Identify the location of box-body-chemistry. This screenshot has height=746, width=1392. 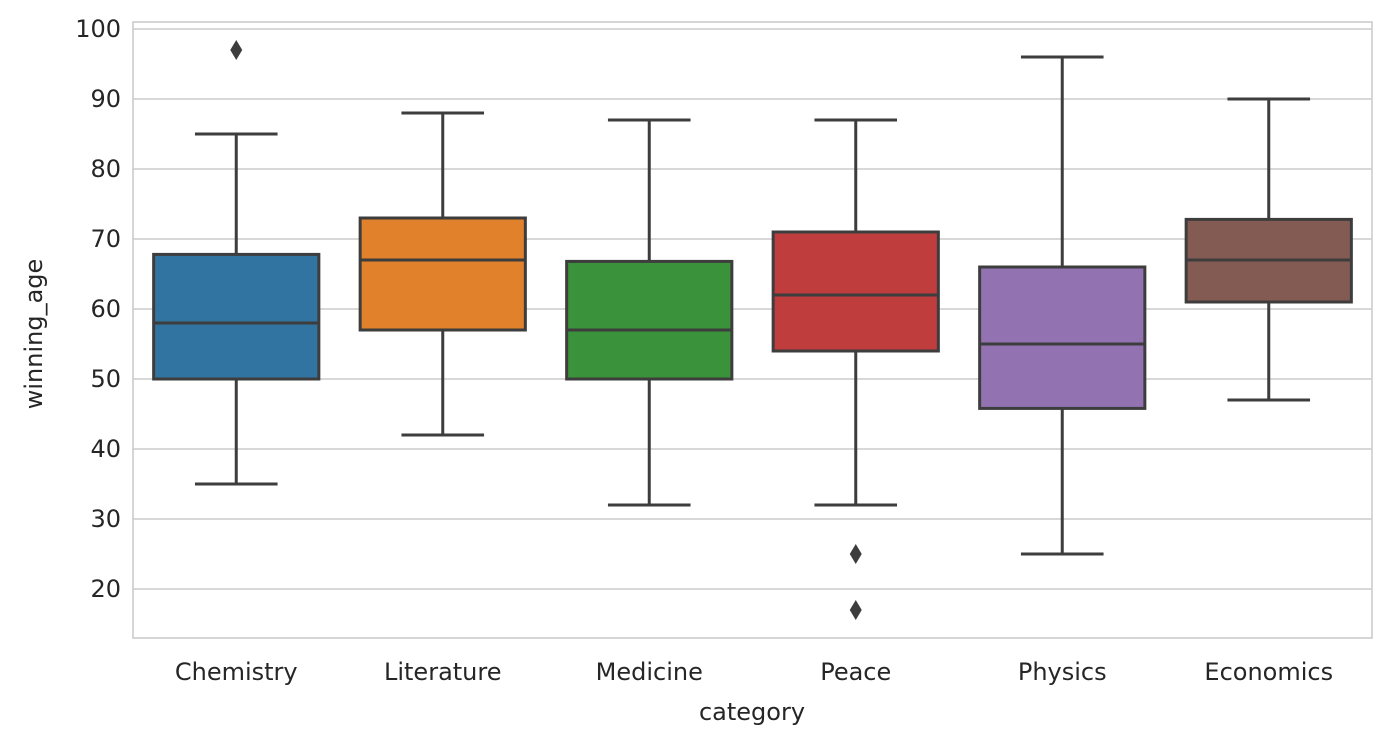
(236, 316).